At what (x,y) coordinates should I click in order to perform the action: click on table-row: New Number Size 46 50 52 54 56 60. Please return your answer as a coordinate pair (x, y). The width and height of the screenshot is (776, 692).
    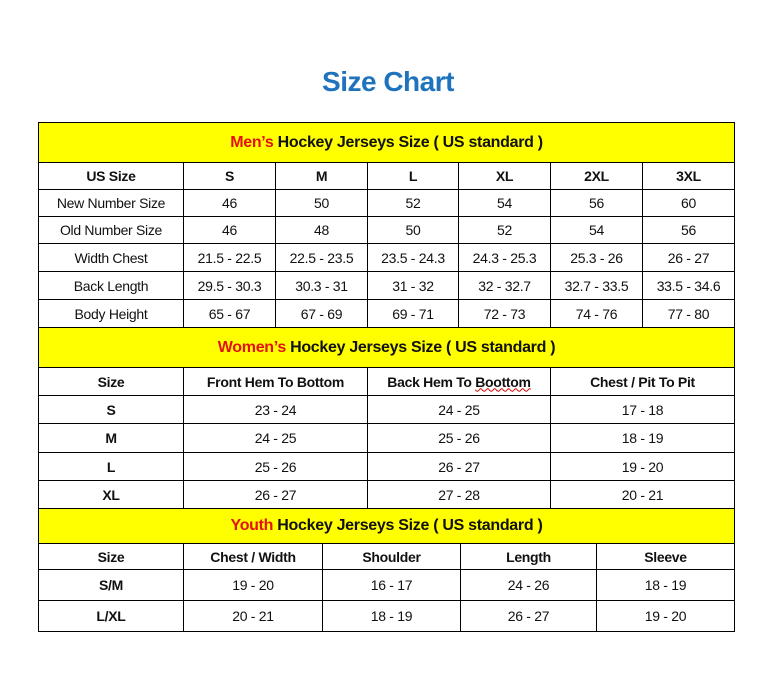
    Looking at the image, I should click on (387, 203).